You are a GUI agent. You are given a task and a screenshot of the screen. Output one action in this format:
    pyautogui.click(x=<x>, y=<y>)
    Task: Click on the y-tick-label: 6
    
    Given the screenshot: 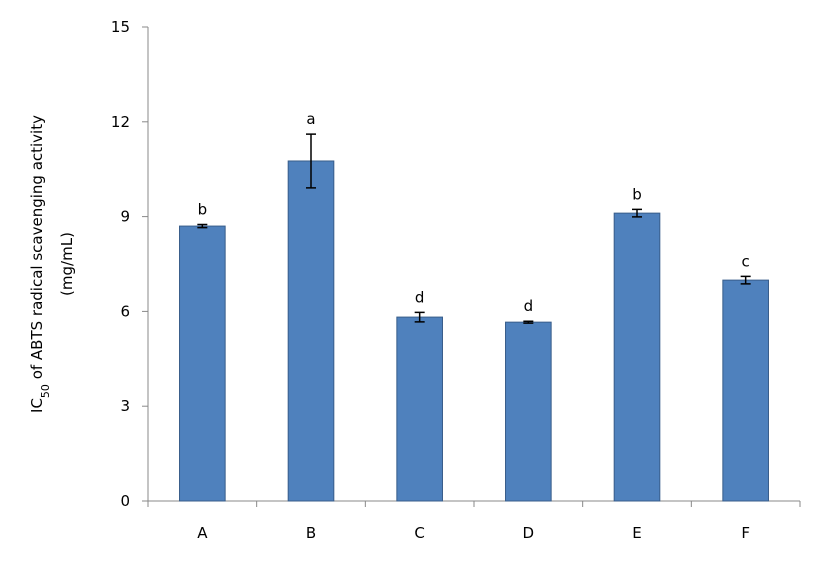 What is the action you would take?
    pyautogui.click(x=125, y=311)
    